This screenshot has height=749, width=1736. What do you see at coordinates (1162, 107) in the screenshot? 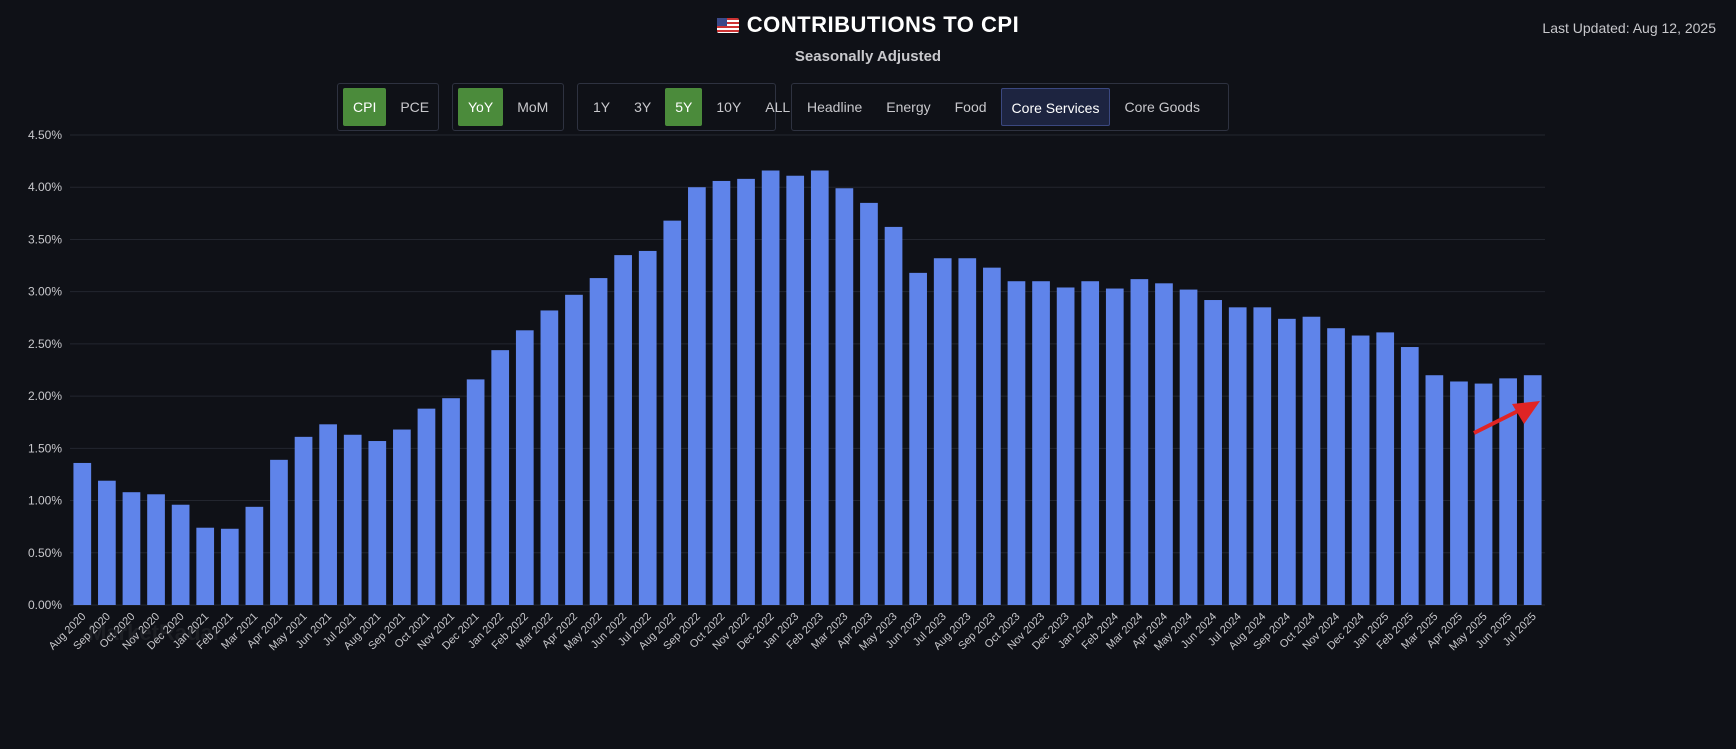
I see `component-button-core-goods: Core Goods` at bounding box center [1162, 107].